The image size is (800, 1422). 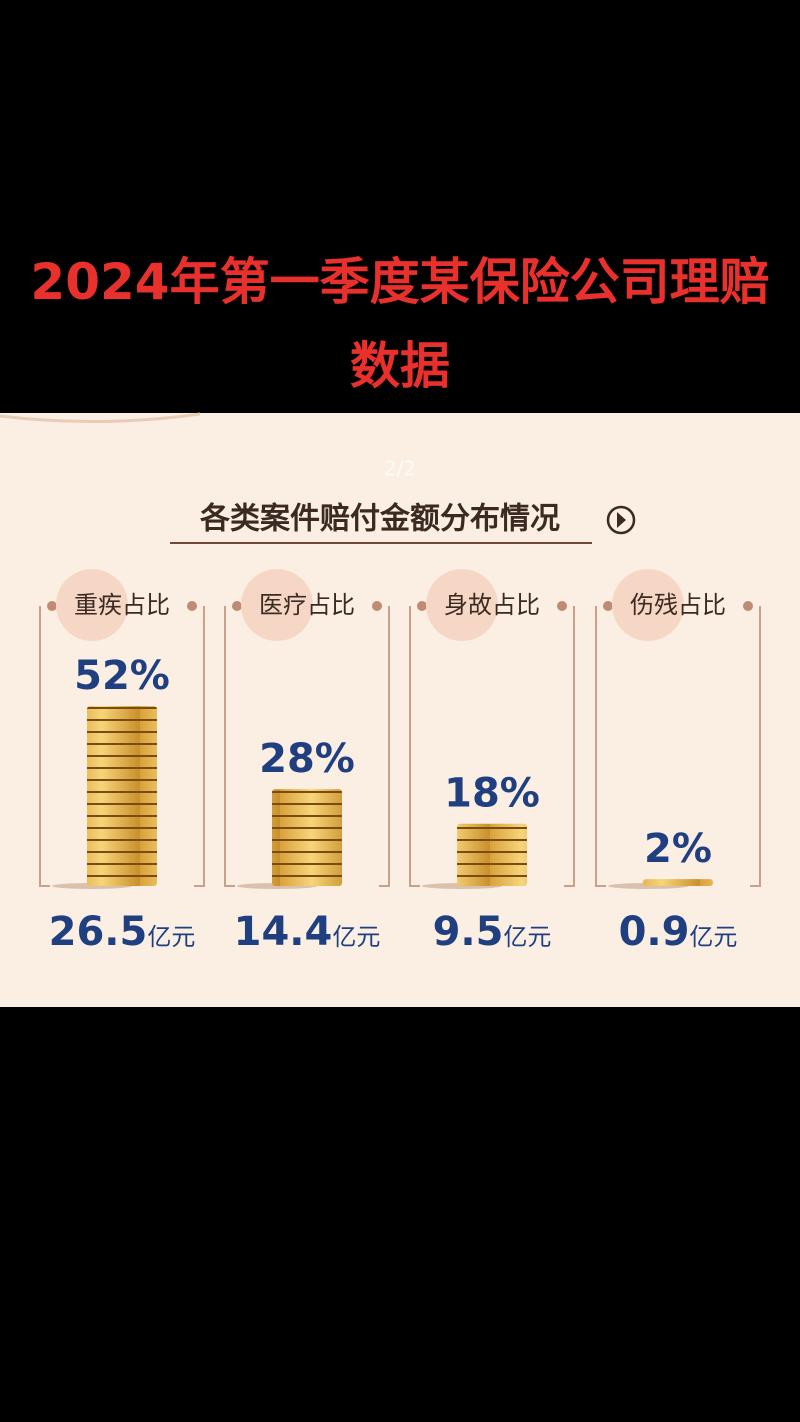 I want to click on value-label: 52%, so click(x=122, y=676).